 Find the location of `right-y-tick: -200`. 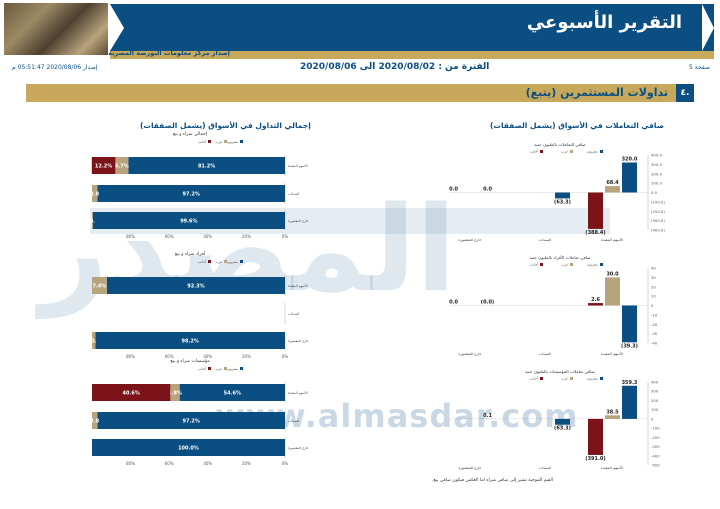

right-y-tick: -200 is located at coordinates (655, 437).